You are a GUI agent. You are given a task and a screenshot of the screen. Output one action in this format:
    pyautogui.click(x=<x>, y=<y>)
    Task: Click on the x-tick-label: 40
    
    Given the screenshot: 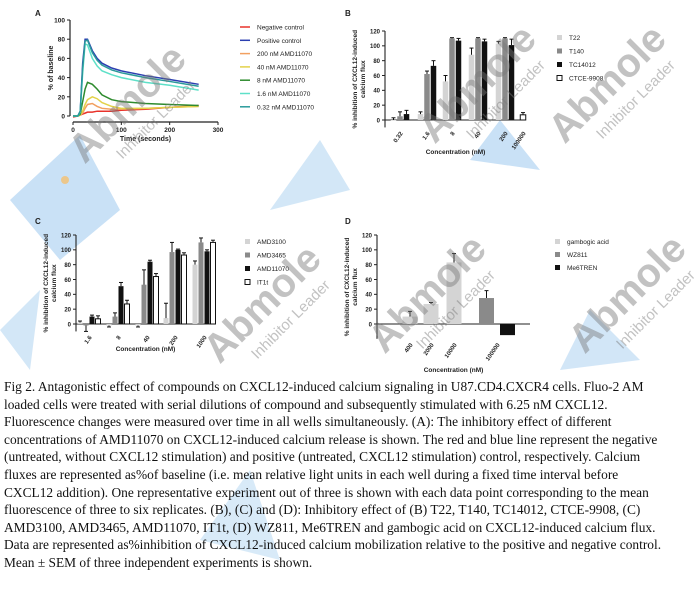 What is the action you would take?
    pyautogui.click(x=478, y=135)
    